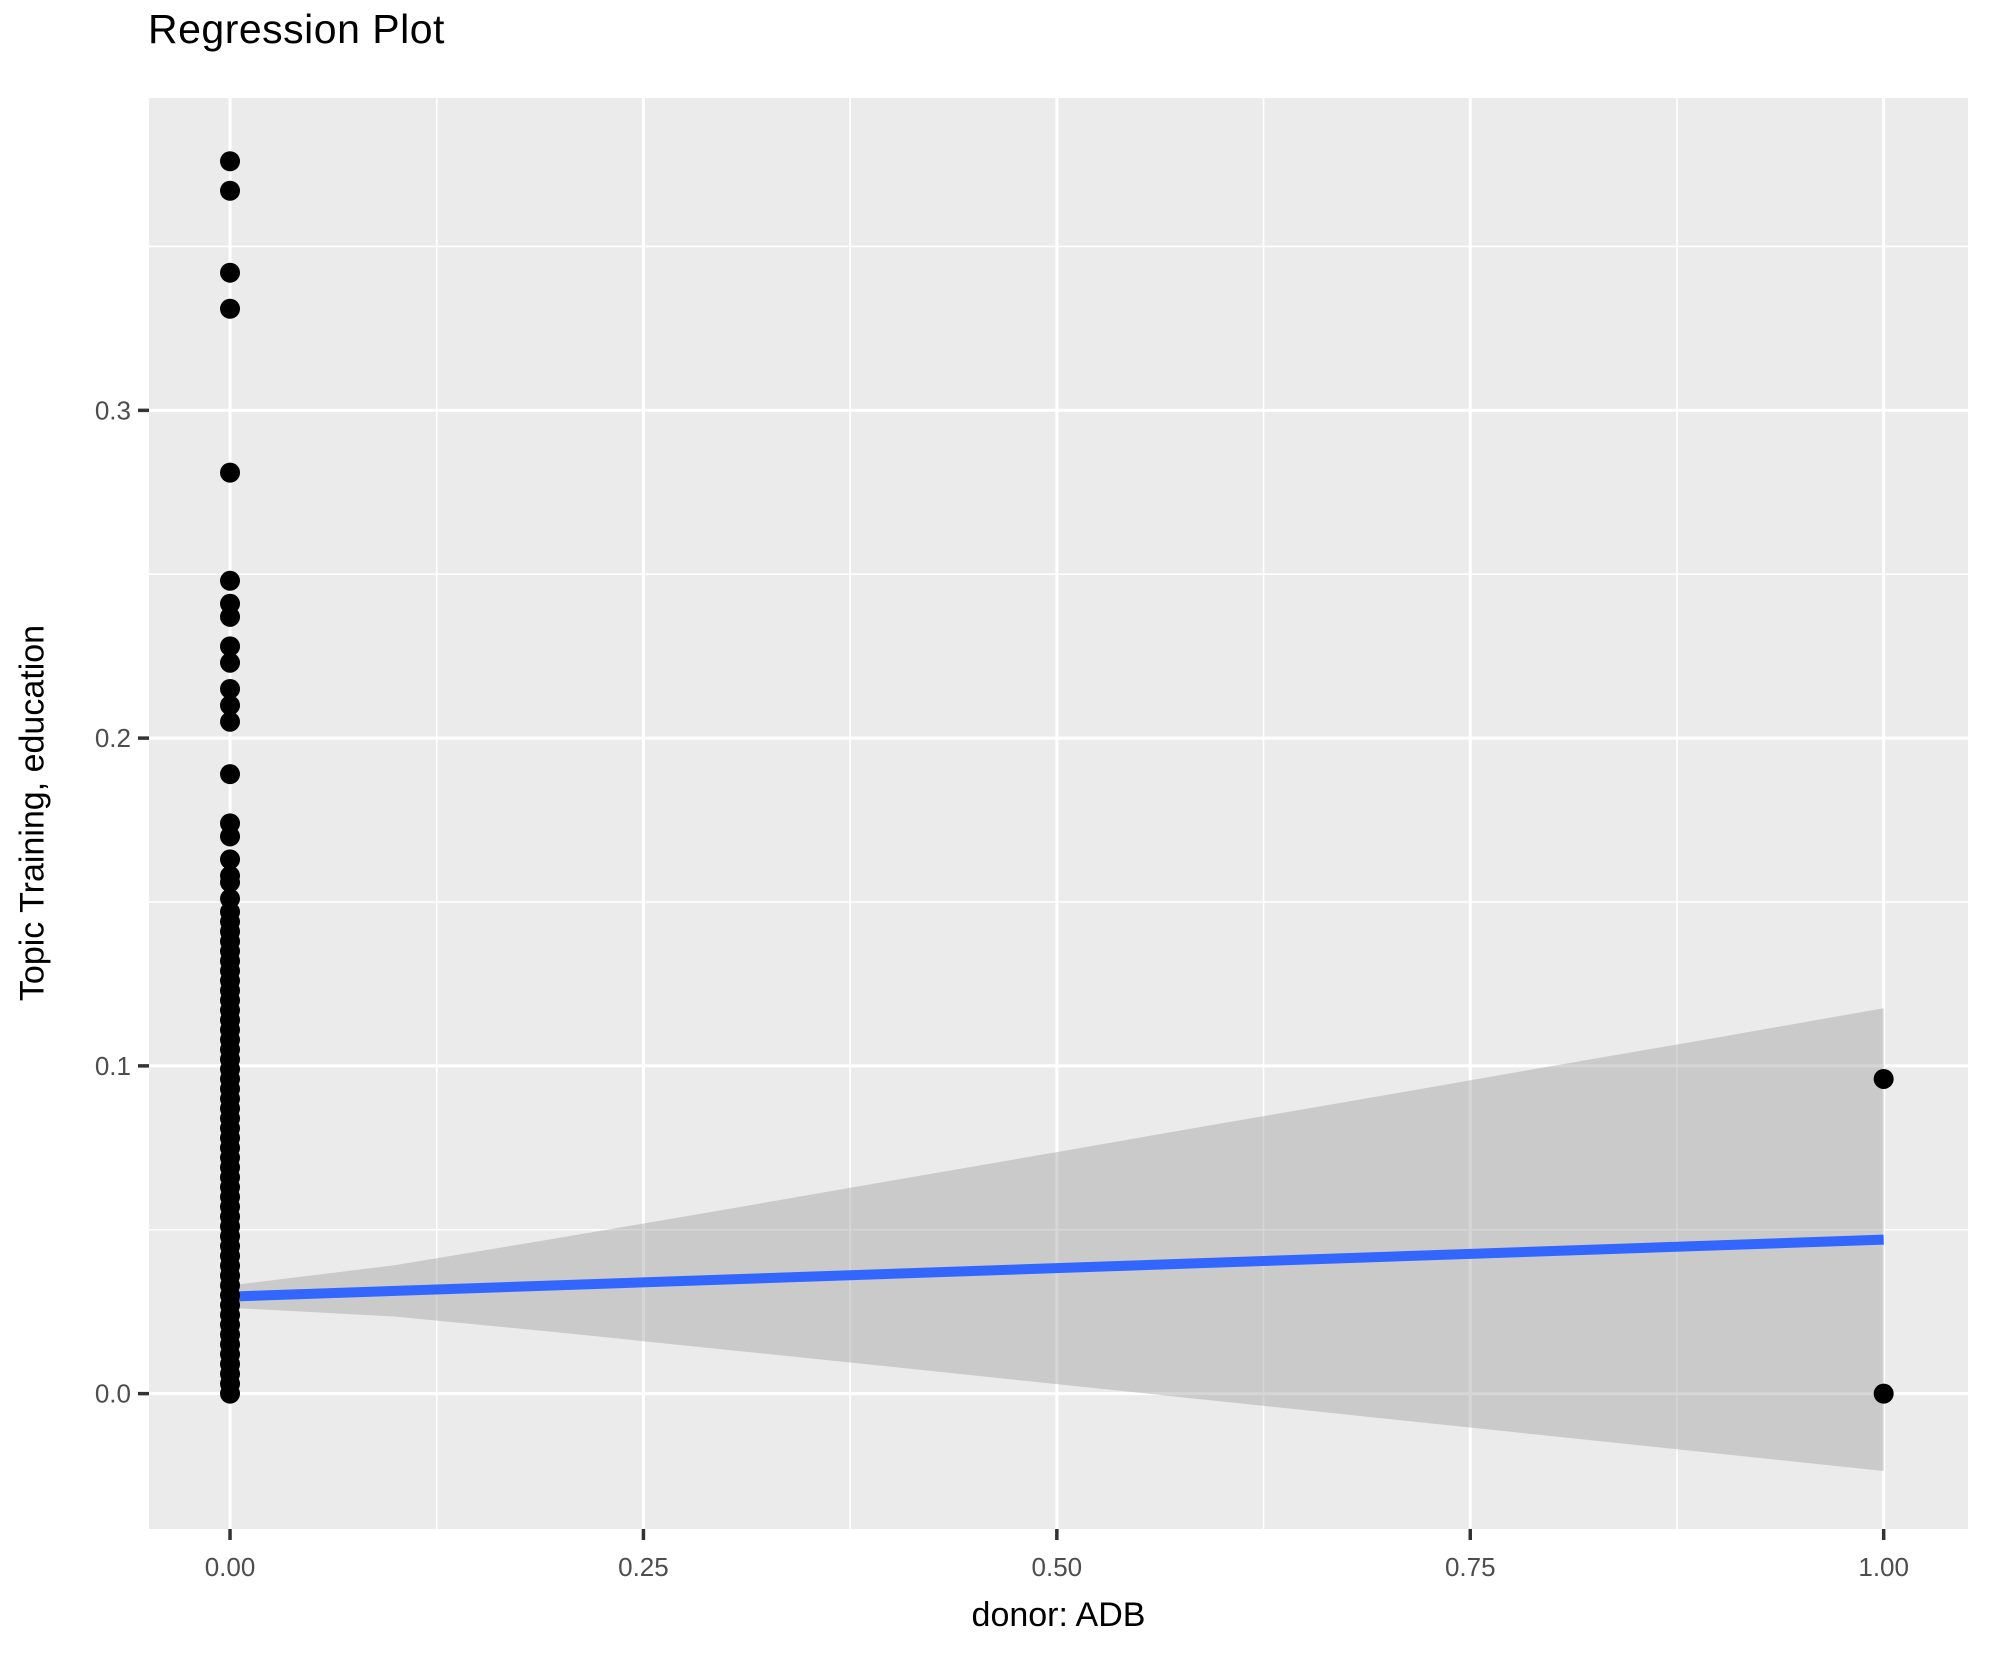  I want to click on x-tick-label: 0.00, so click(230, 1567).